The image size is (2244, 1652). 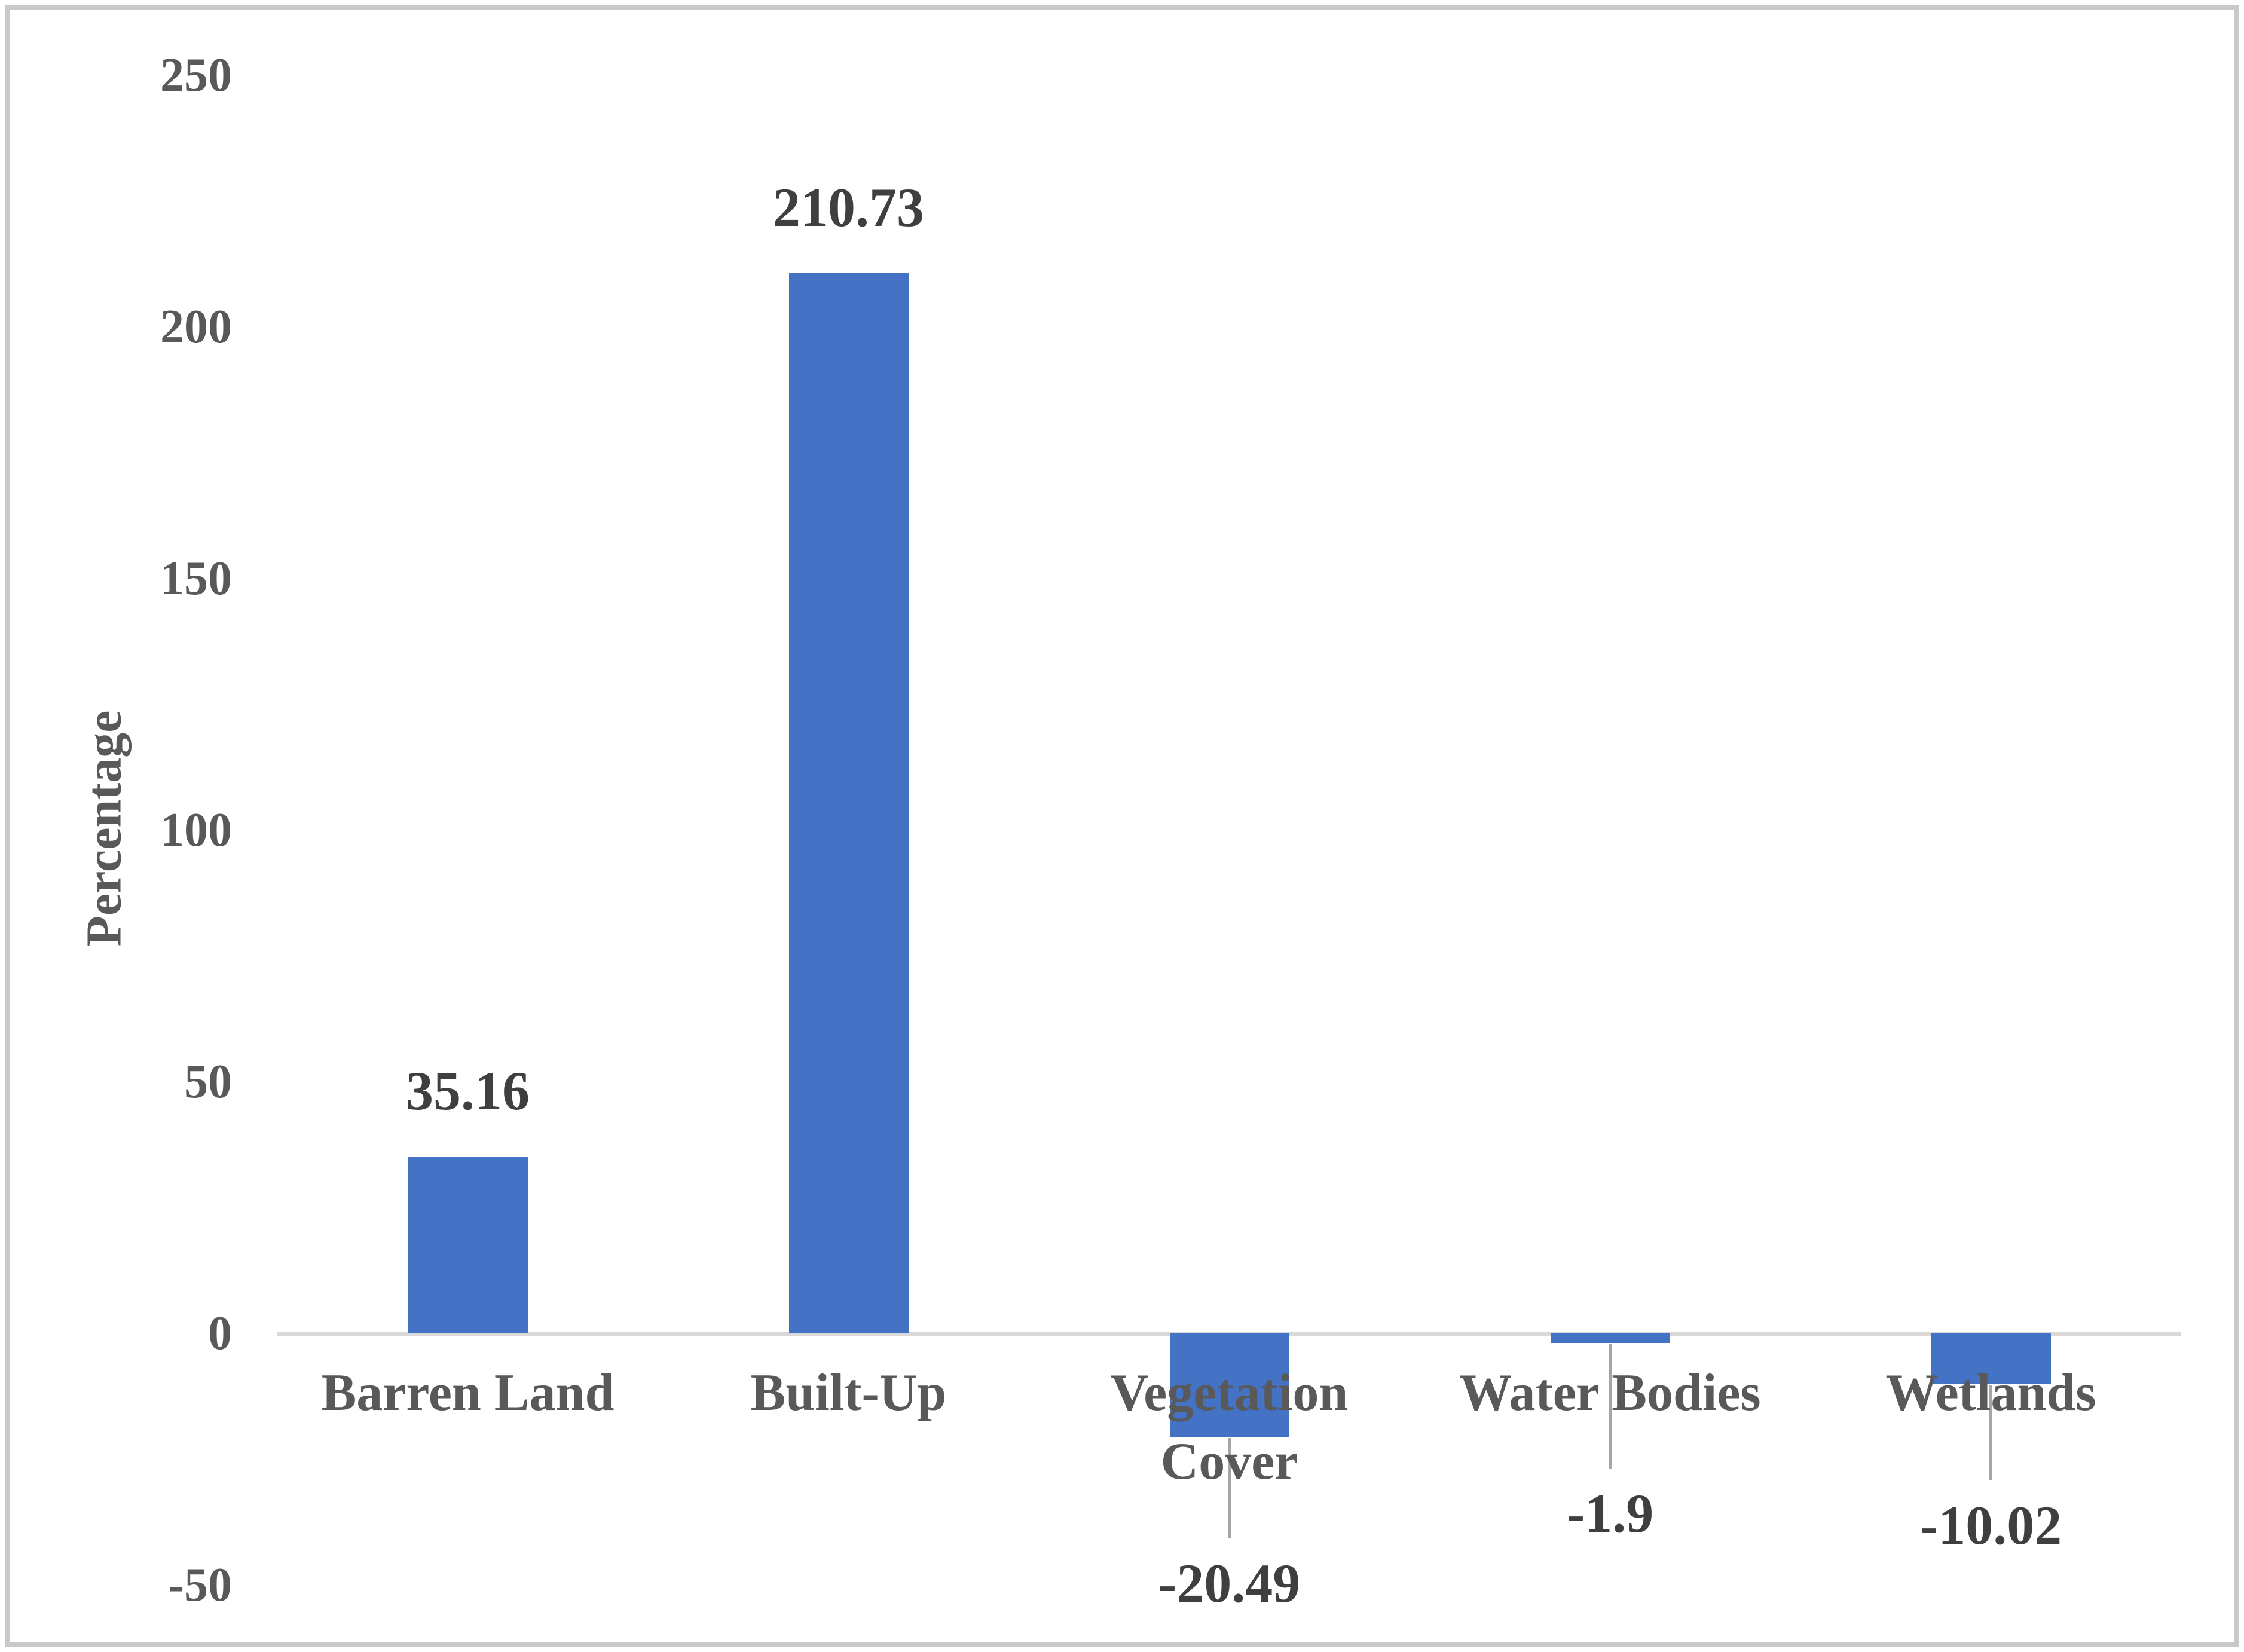 I want to click on leader-line-wetlands, so click(x=1990, y=1432).